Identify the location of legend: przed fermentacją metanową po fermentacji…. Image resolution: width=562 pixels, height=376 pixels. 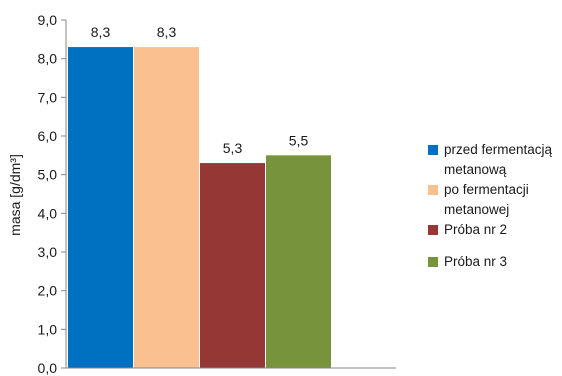
(494, 206).